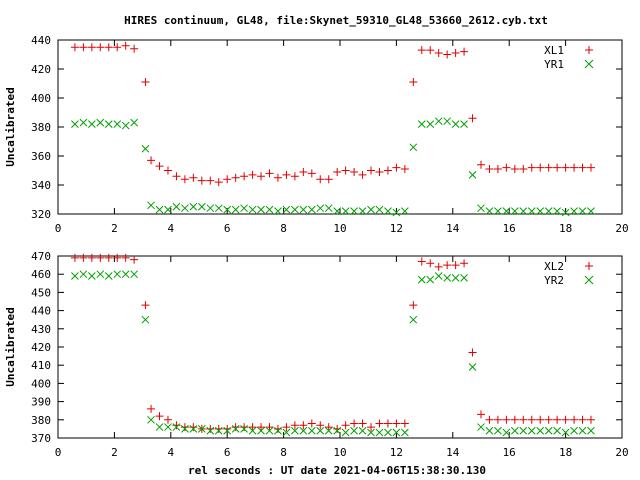 This screenshot has height=480, width=640. I want to click on y-tick-label: 450, so click(41, 292).